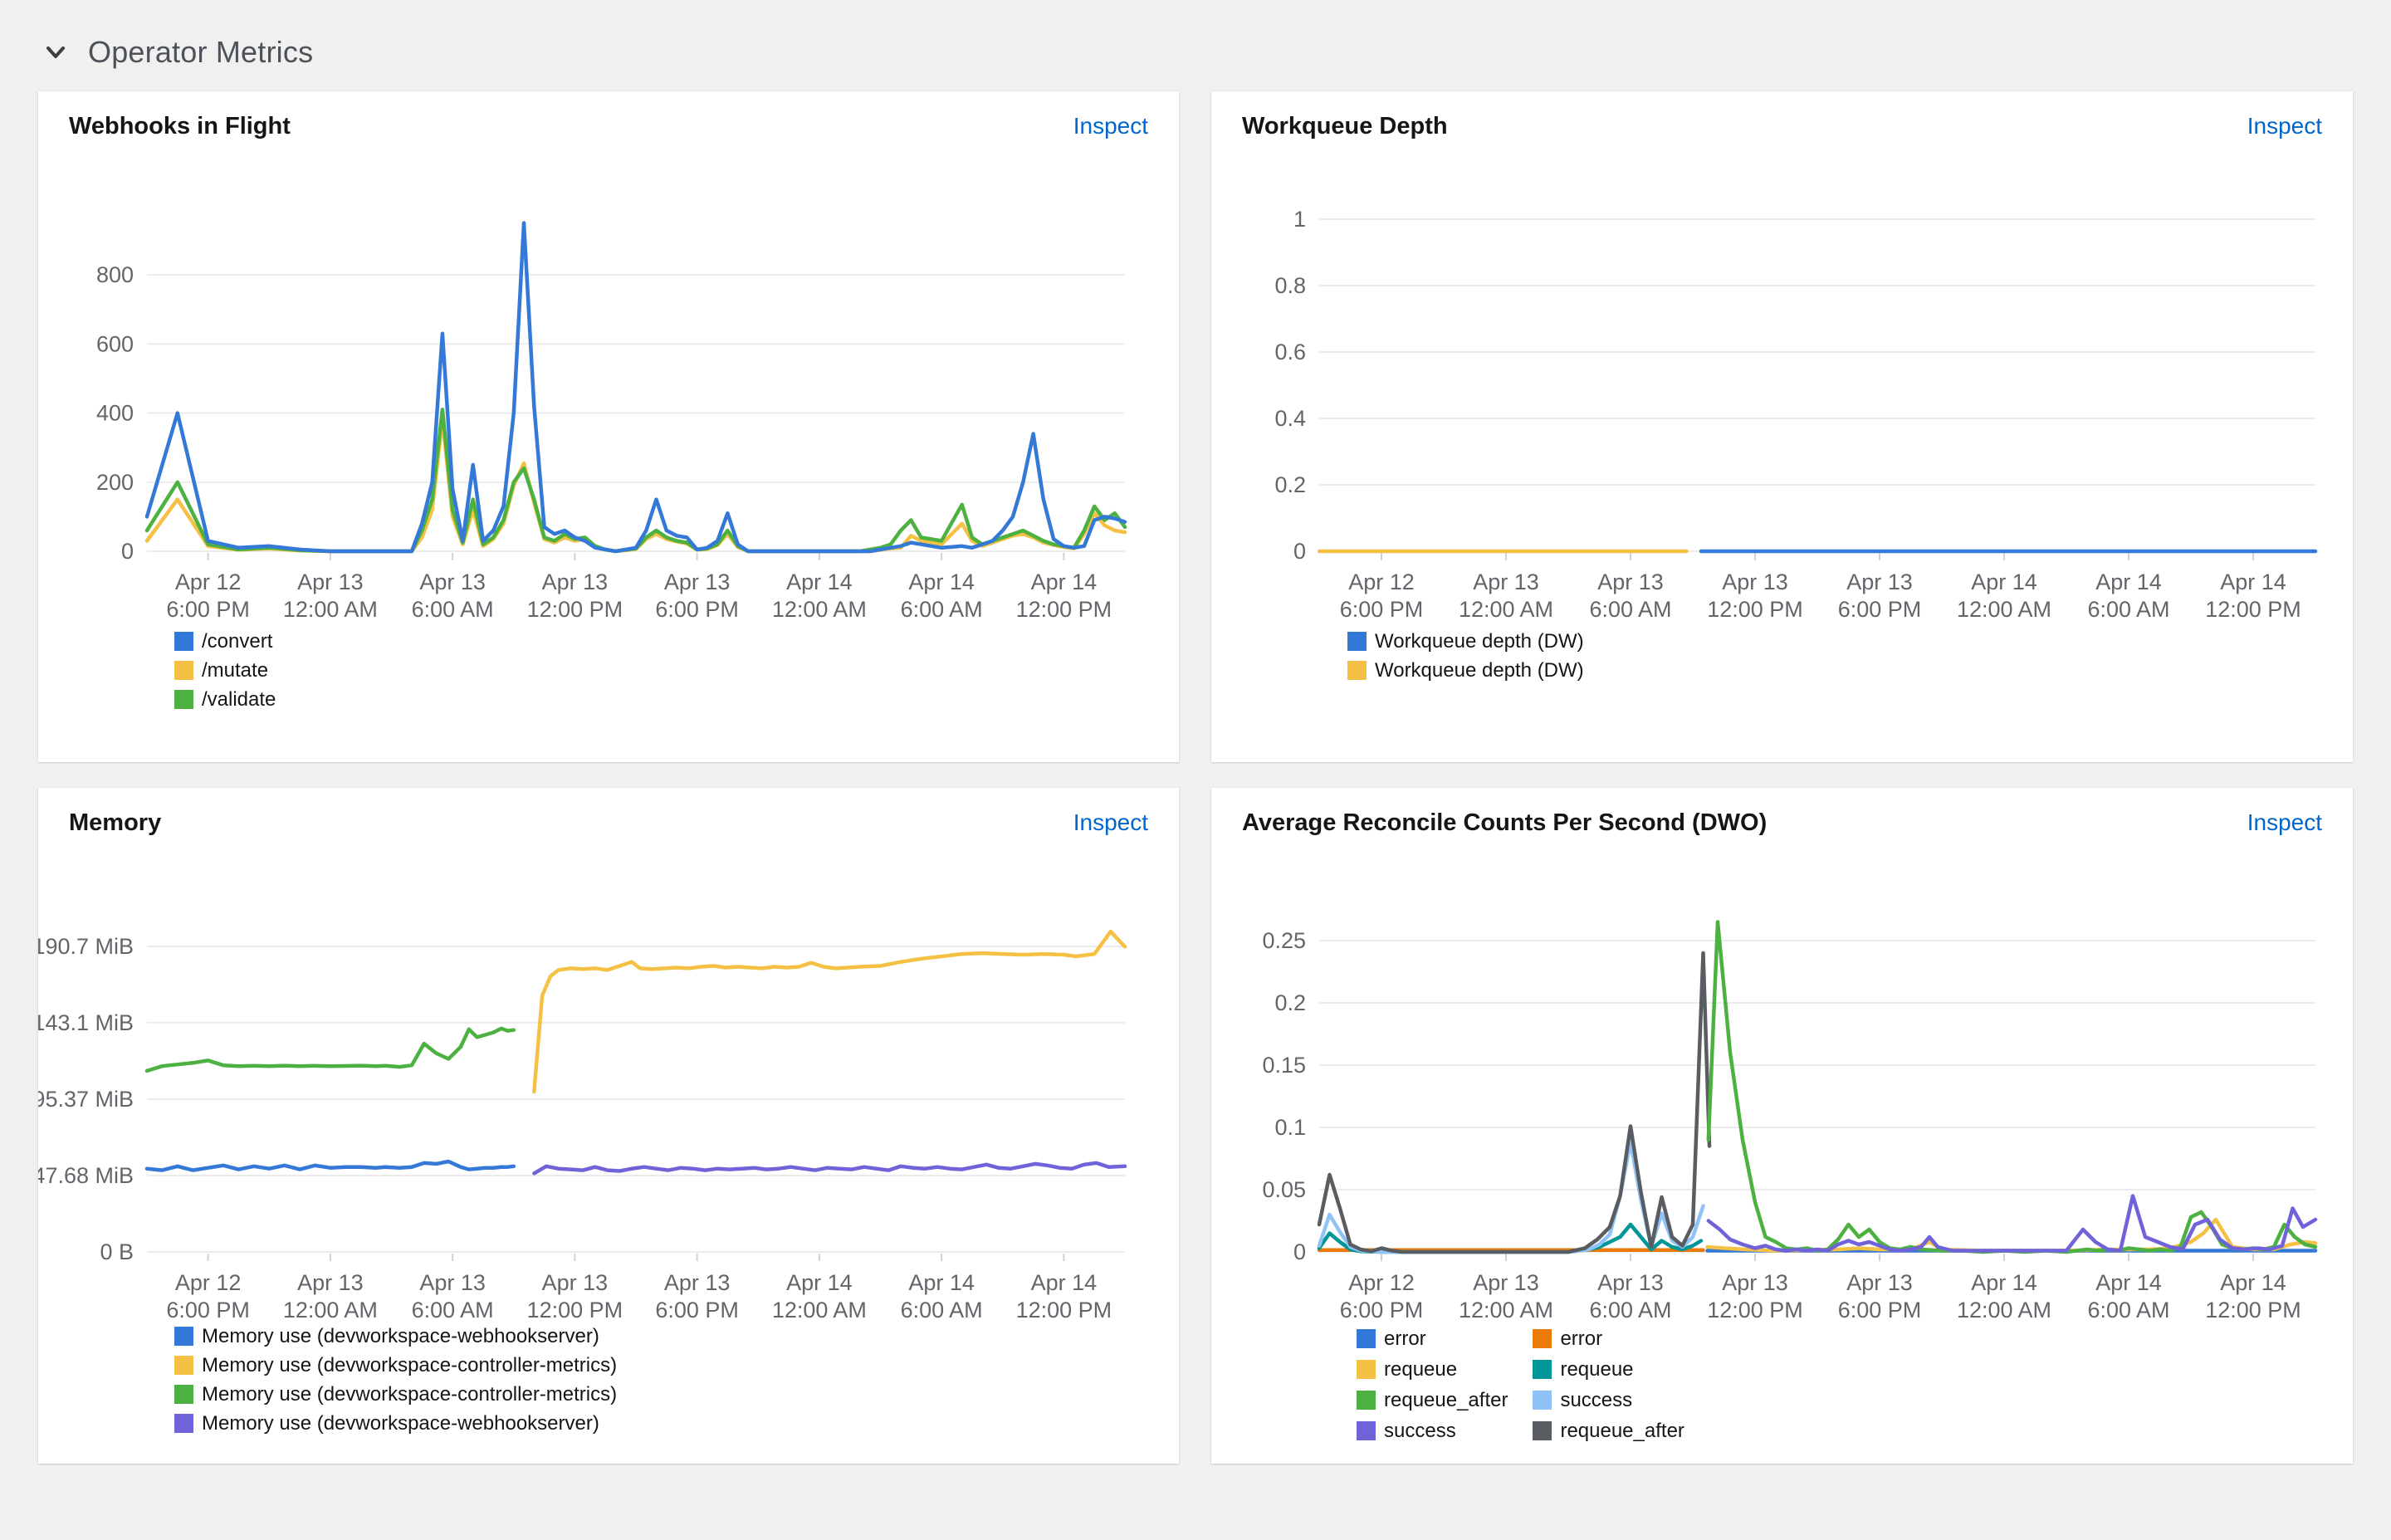  I want to click on y-axis-tick-label: 600, so click(115, 343).